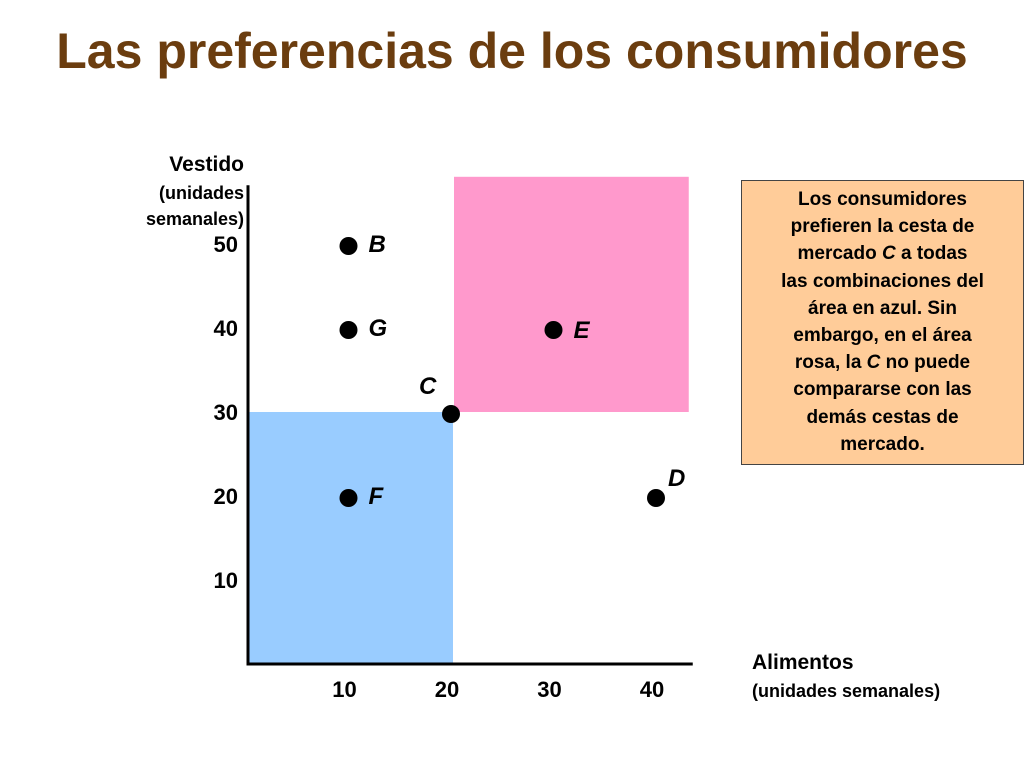 This screenshot has height=768, width=1024. What do you see at coordinates (428, 386) in the screenshot?
I see `point-label-c: C` at bounding box center [428, 386].